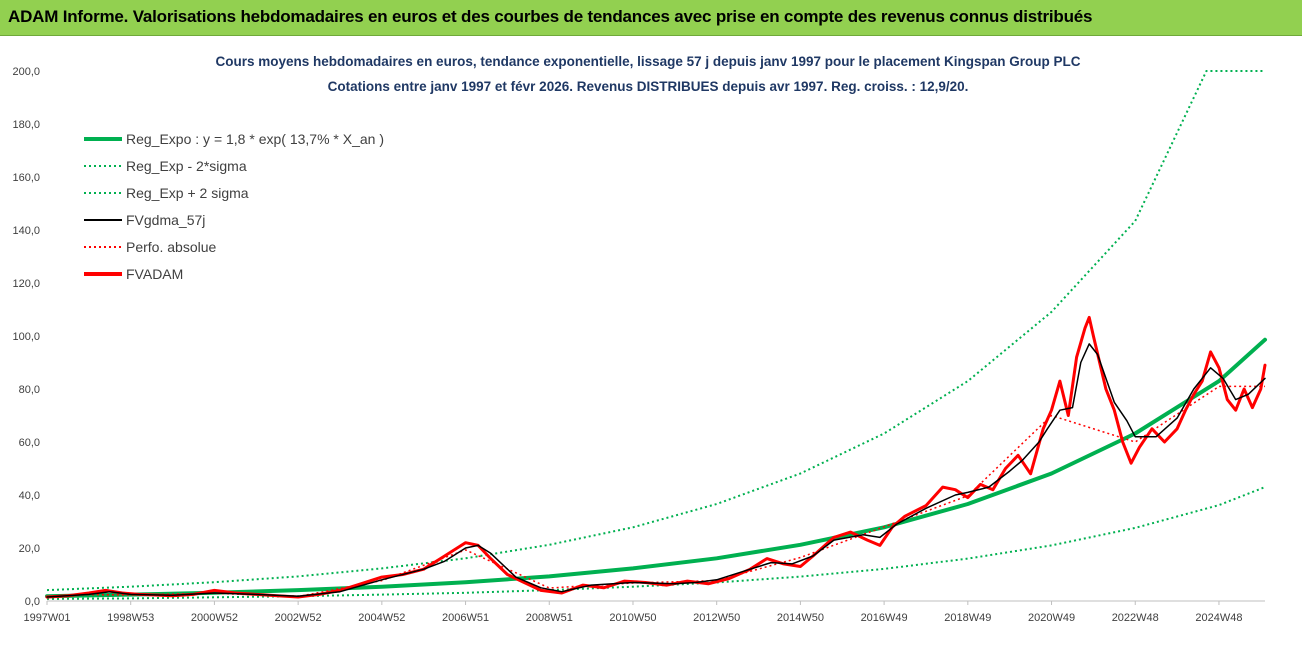 The image size is (1302, 658). I want to click on legend-label: FVADAM, so click(154, 274).